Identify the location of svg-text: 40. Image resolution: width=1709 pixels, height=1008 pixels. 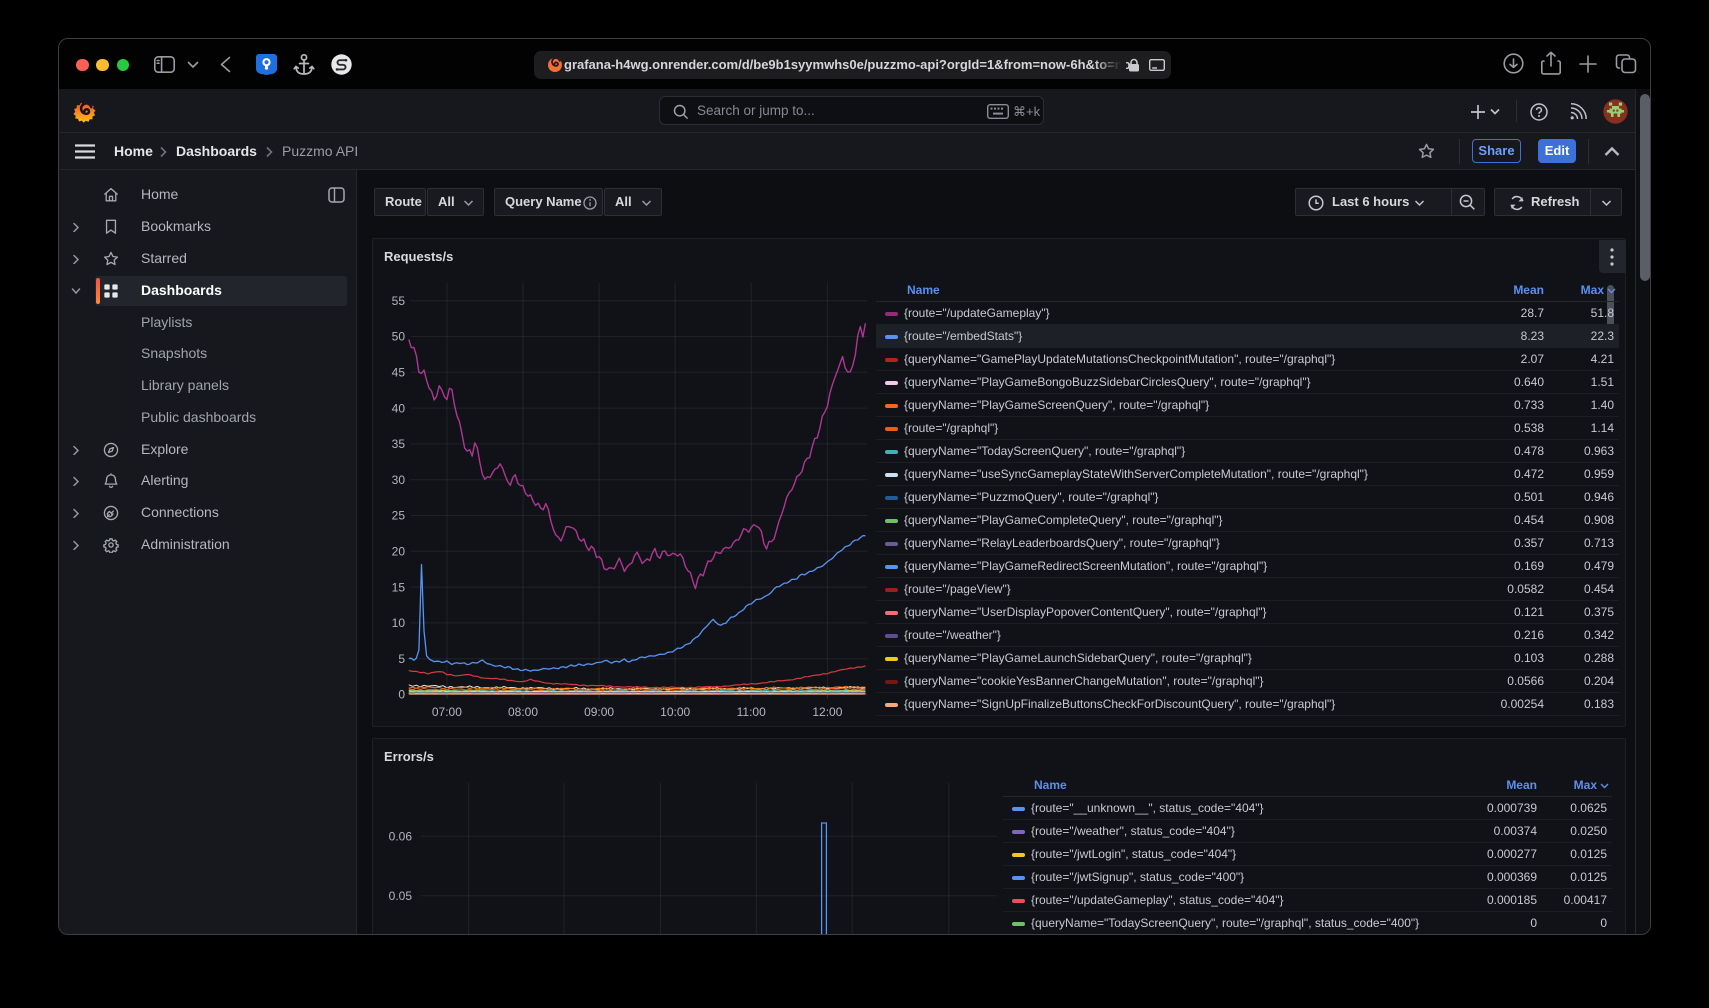
(399, 408).